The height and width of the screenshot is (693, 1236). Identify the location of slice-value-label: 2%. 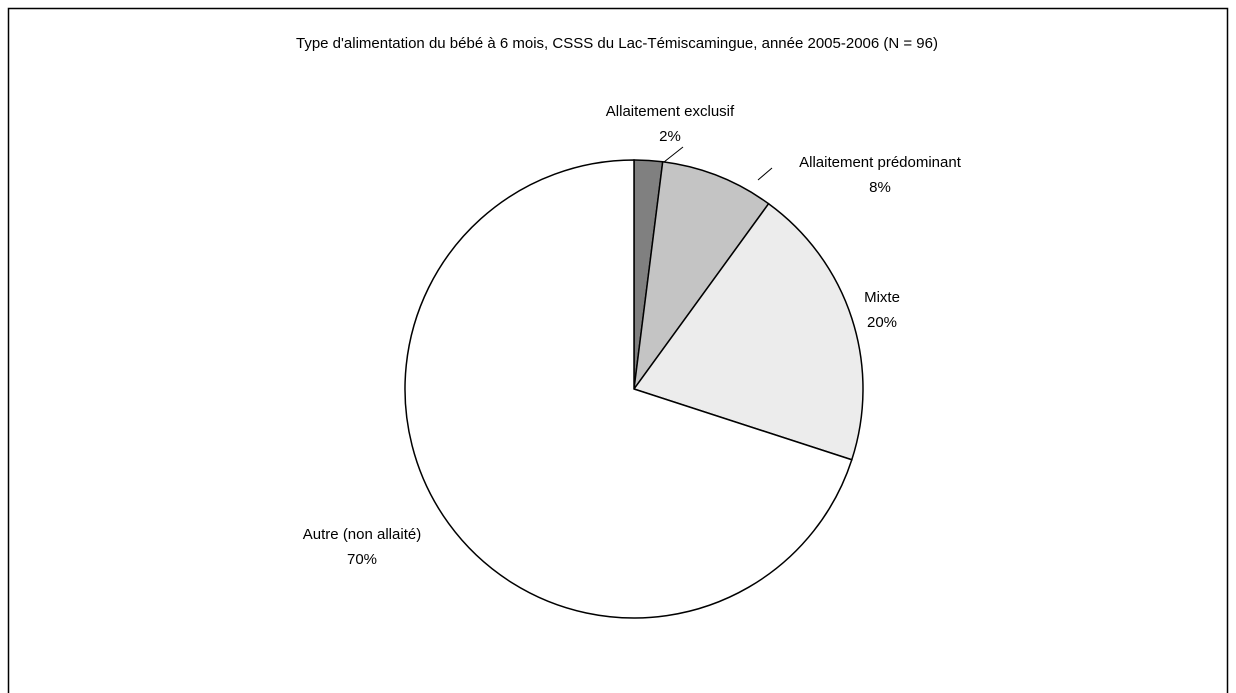
(670, 136).